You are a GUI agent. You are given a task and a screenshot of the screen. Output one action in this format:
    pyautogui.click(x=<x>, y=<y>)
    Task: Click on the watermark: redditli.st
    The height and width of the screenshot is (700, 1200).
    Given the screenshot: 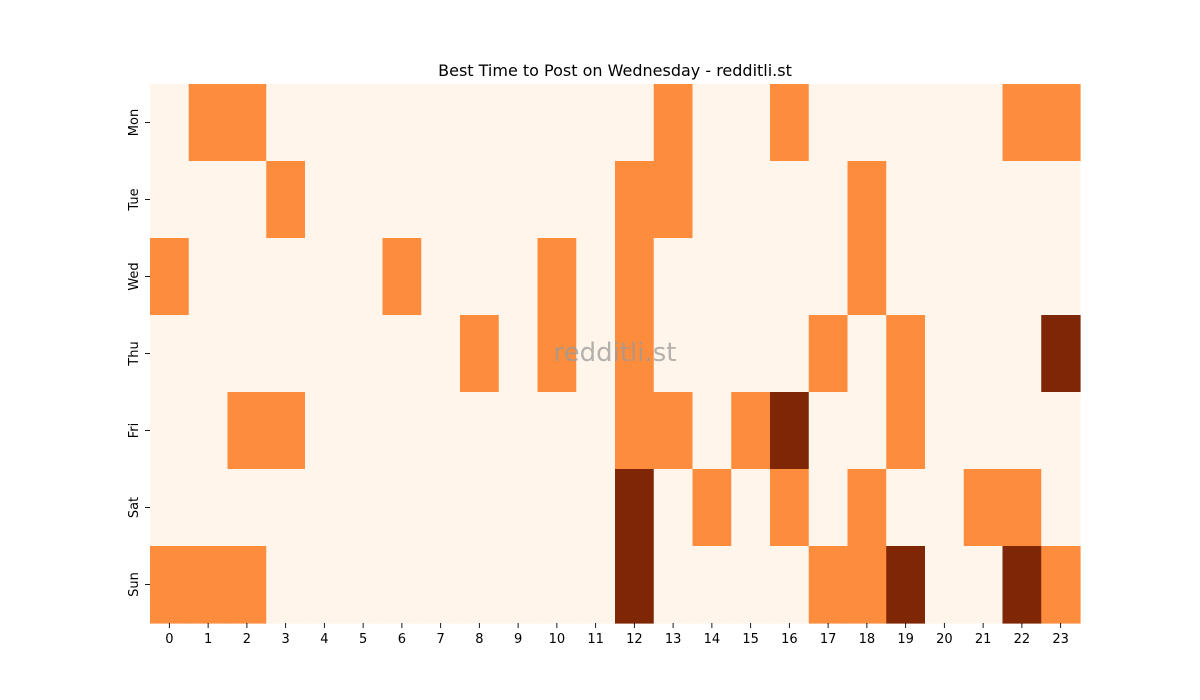 What is the action you would take?
    pyautogui.click(x=615, y=353)
    